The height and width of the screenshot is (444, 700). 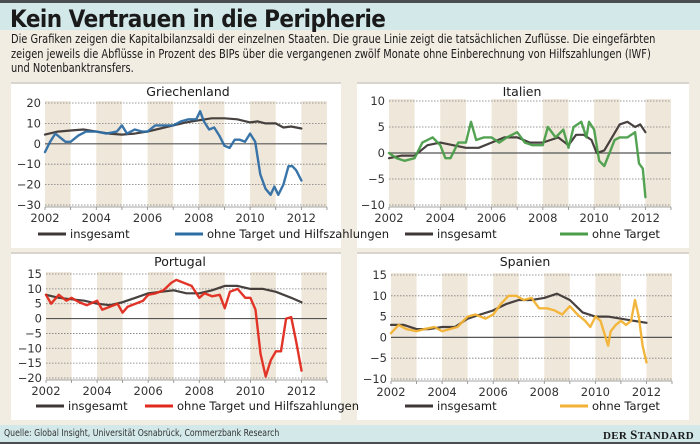 I want to click on page-title: Kein Vertrauen in die Peripherie, so click(x=198, y=19).